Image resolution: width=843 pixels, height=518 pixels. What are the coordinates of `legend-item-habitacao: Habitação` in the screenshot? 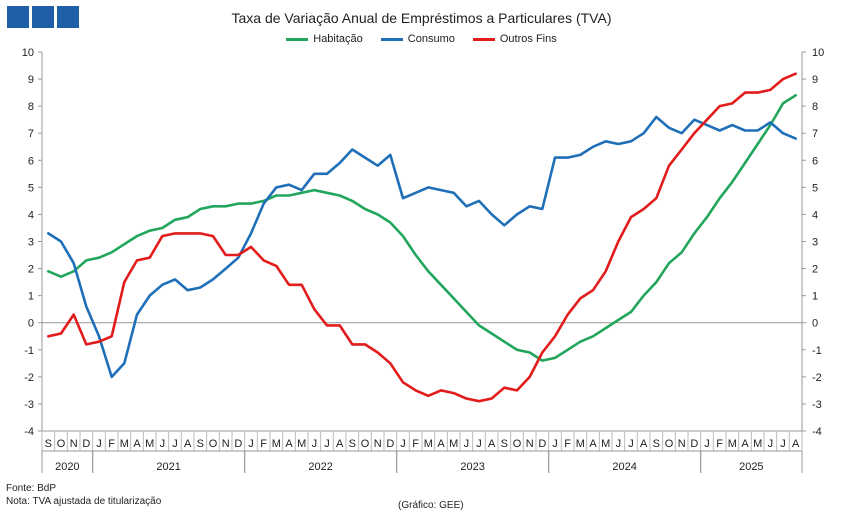 It's located at (324, 39).